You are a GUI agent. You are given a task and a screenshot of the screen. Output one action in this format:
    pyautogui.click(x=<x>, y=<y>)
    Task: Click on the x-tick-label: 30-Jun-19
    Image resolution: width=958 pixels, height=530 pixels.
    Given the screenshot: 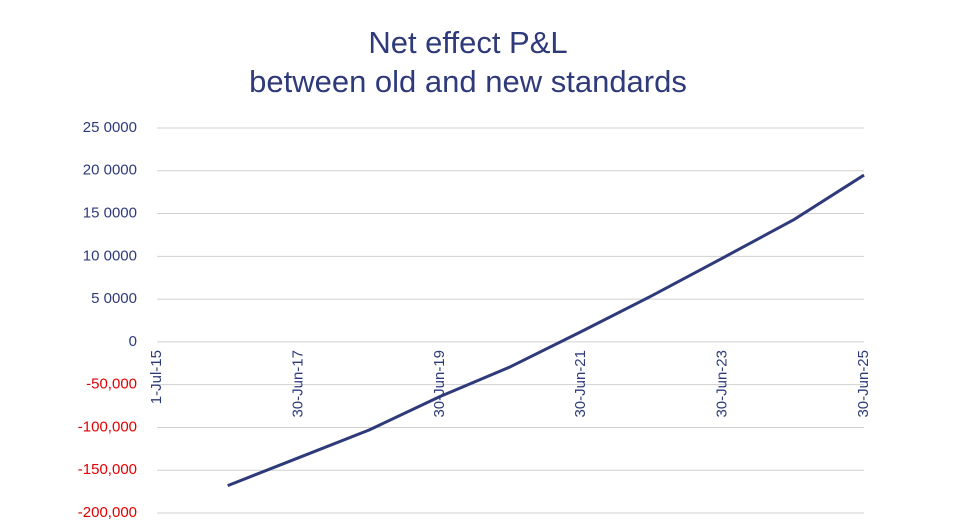 What is the action you would take?
    pyautogui.click(x=439, y=384)
    